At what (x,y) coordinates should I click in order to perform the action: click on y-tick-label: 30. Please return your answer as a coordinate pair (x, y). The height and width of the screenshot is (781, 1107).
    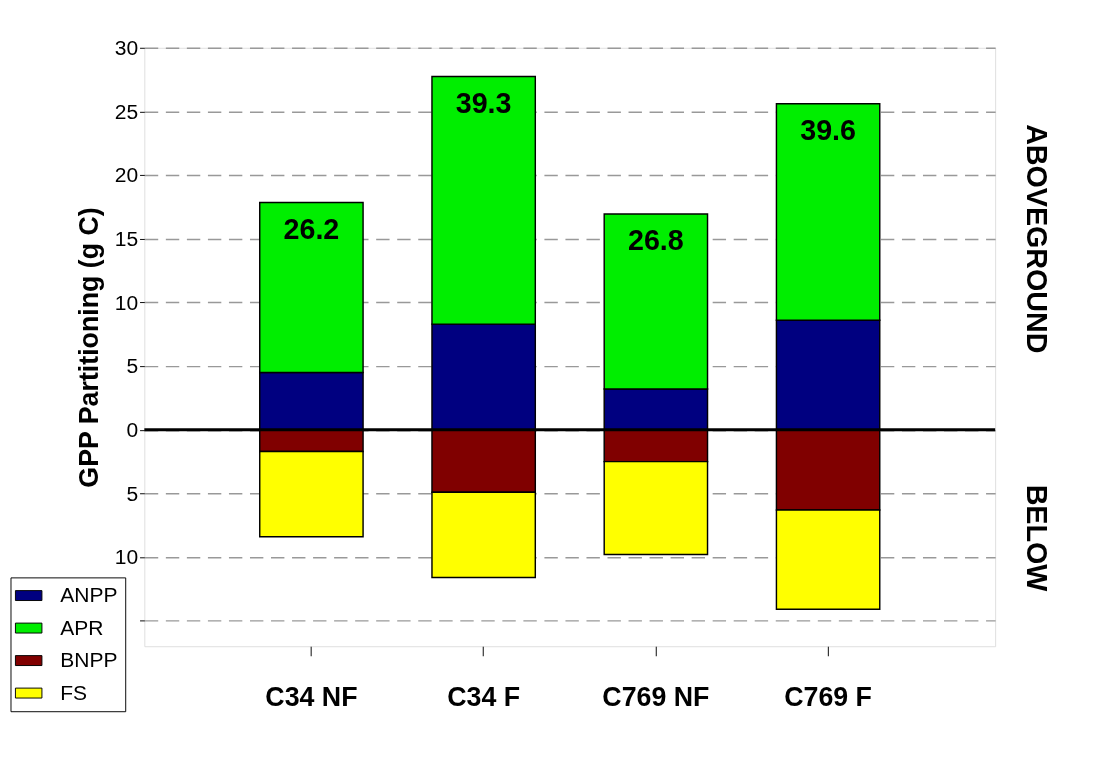
    Looking at the image, I should click on (126, 47).